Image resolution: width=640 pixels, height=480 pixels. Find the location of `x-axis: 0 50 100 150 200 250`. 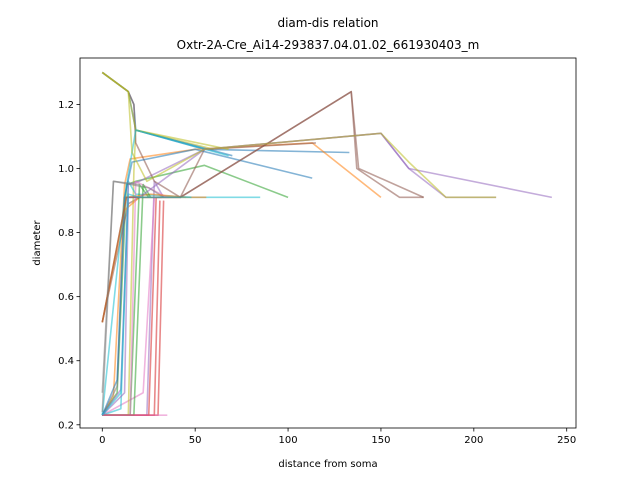

x-axis: 0 50 100 150 200 250 is located at coordinates (337, 437).